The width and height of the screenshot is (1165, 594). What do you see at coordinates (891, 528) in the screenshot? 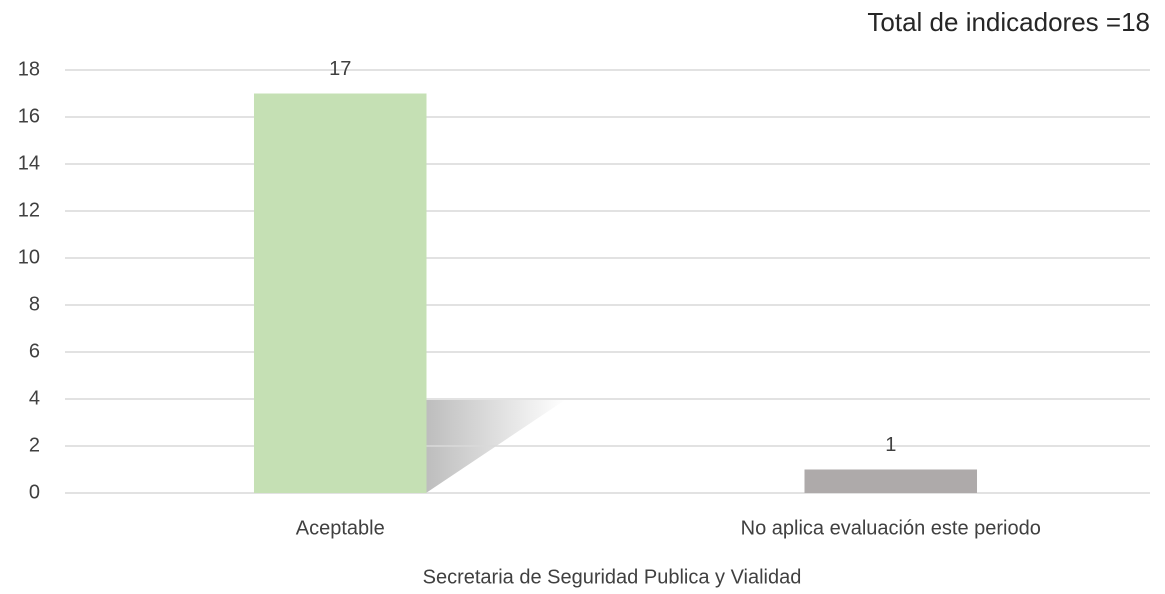
I see `x-tick-label: No aplica evaluación este periodo` at bounding box center [891, 528].